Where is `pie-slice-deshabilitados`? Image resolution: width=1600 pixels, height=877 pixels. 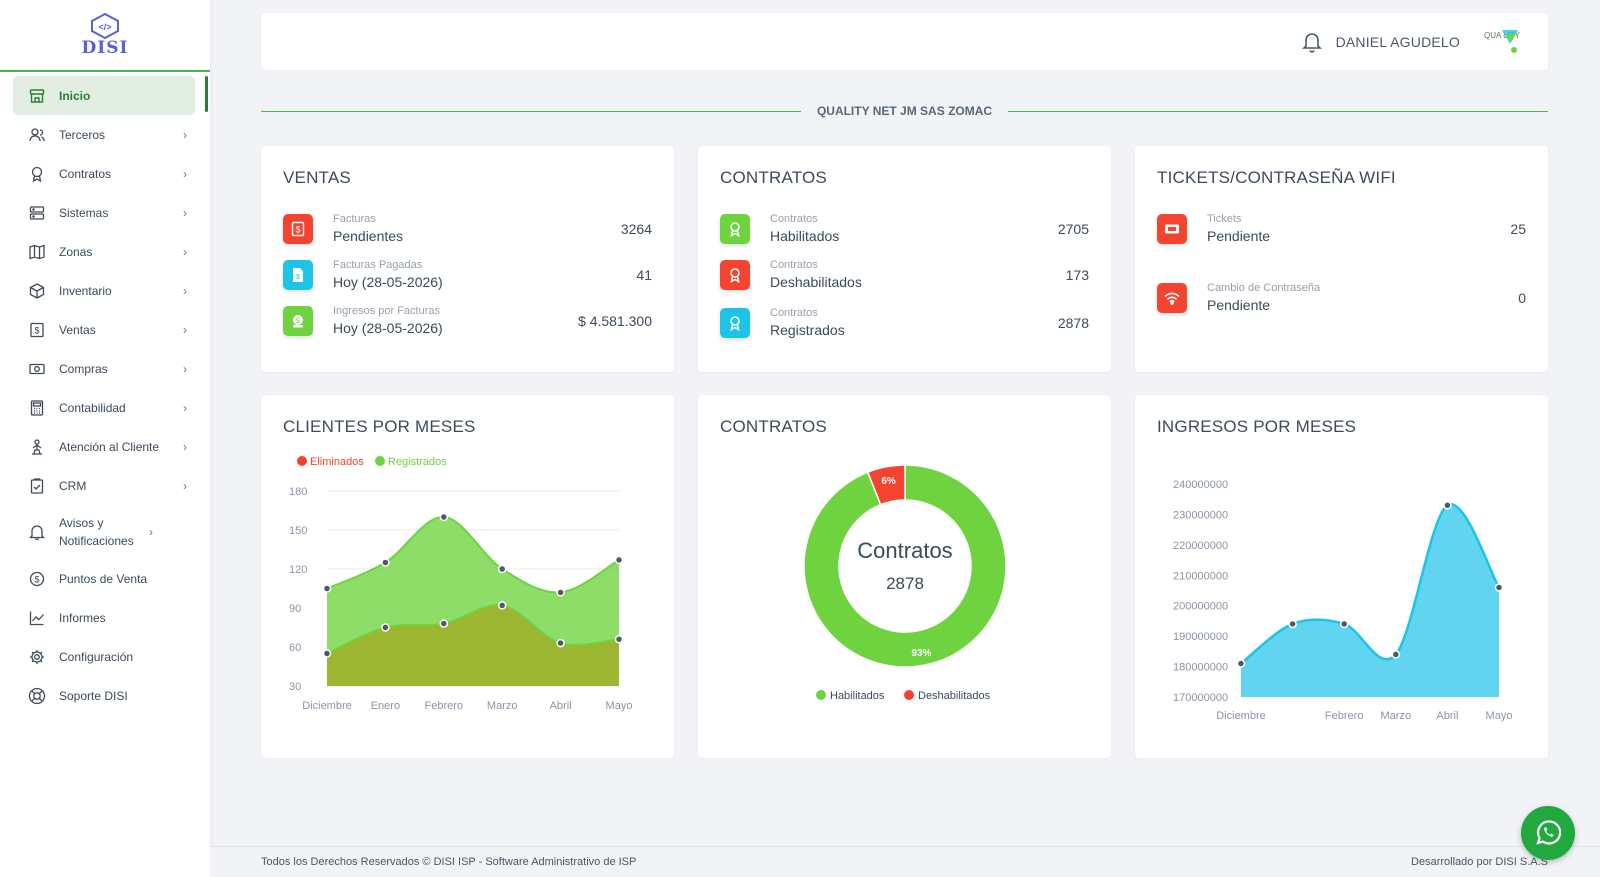
pie-slice-deshabilitados is located at coordinates (886, 485).